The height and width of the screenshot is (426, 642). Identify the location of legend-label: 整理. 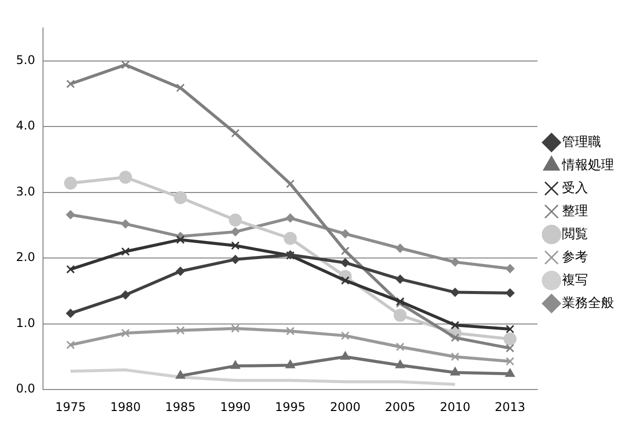
(575, 211).